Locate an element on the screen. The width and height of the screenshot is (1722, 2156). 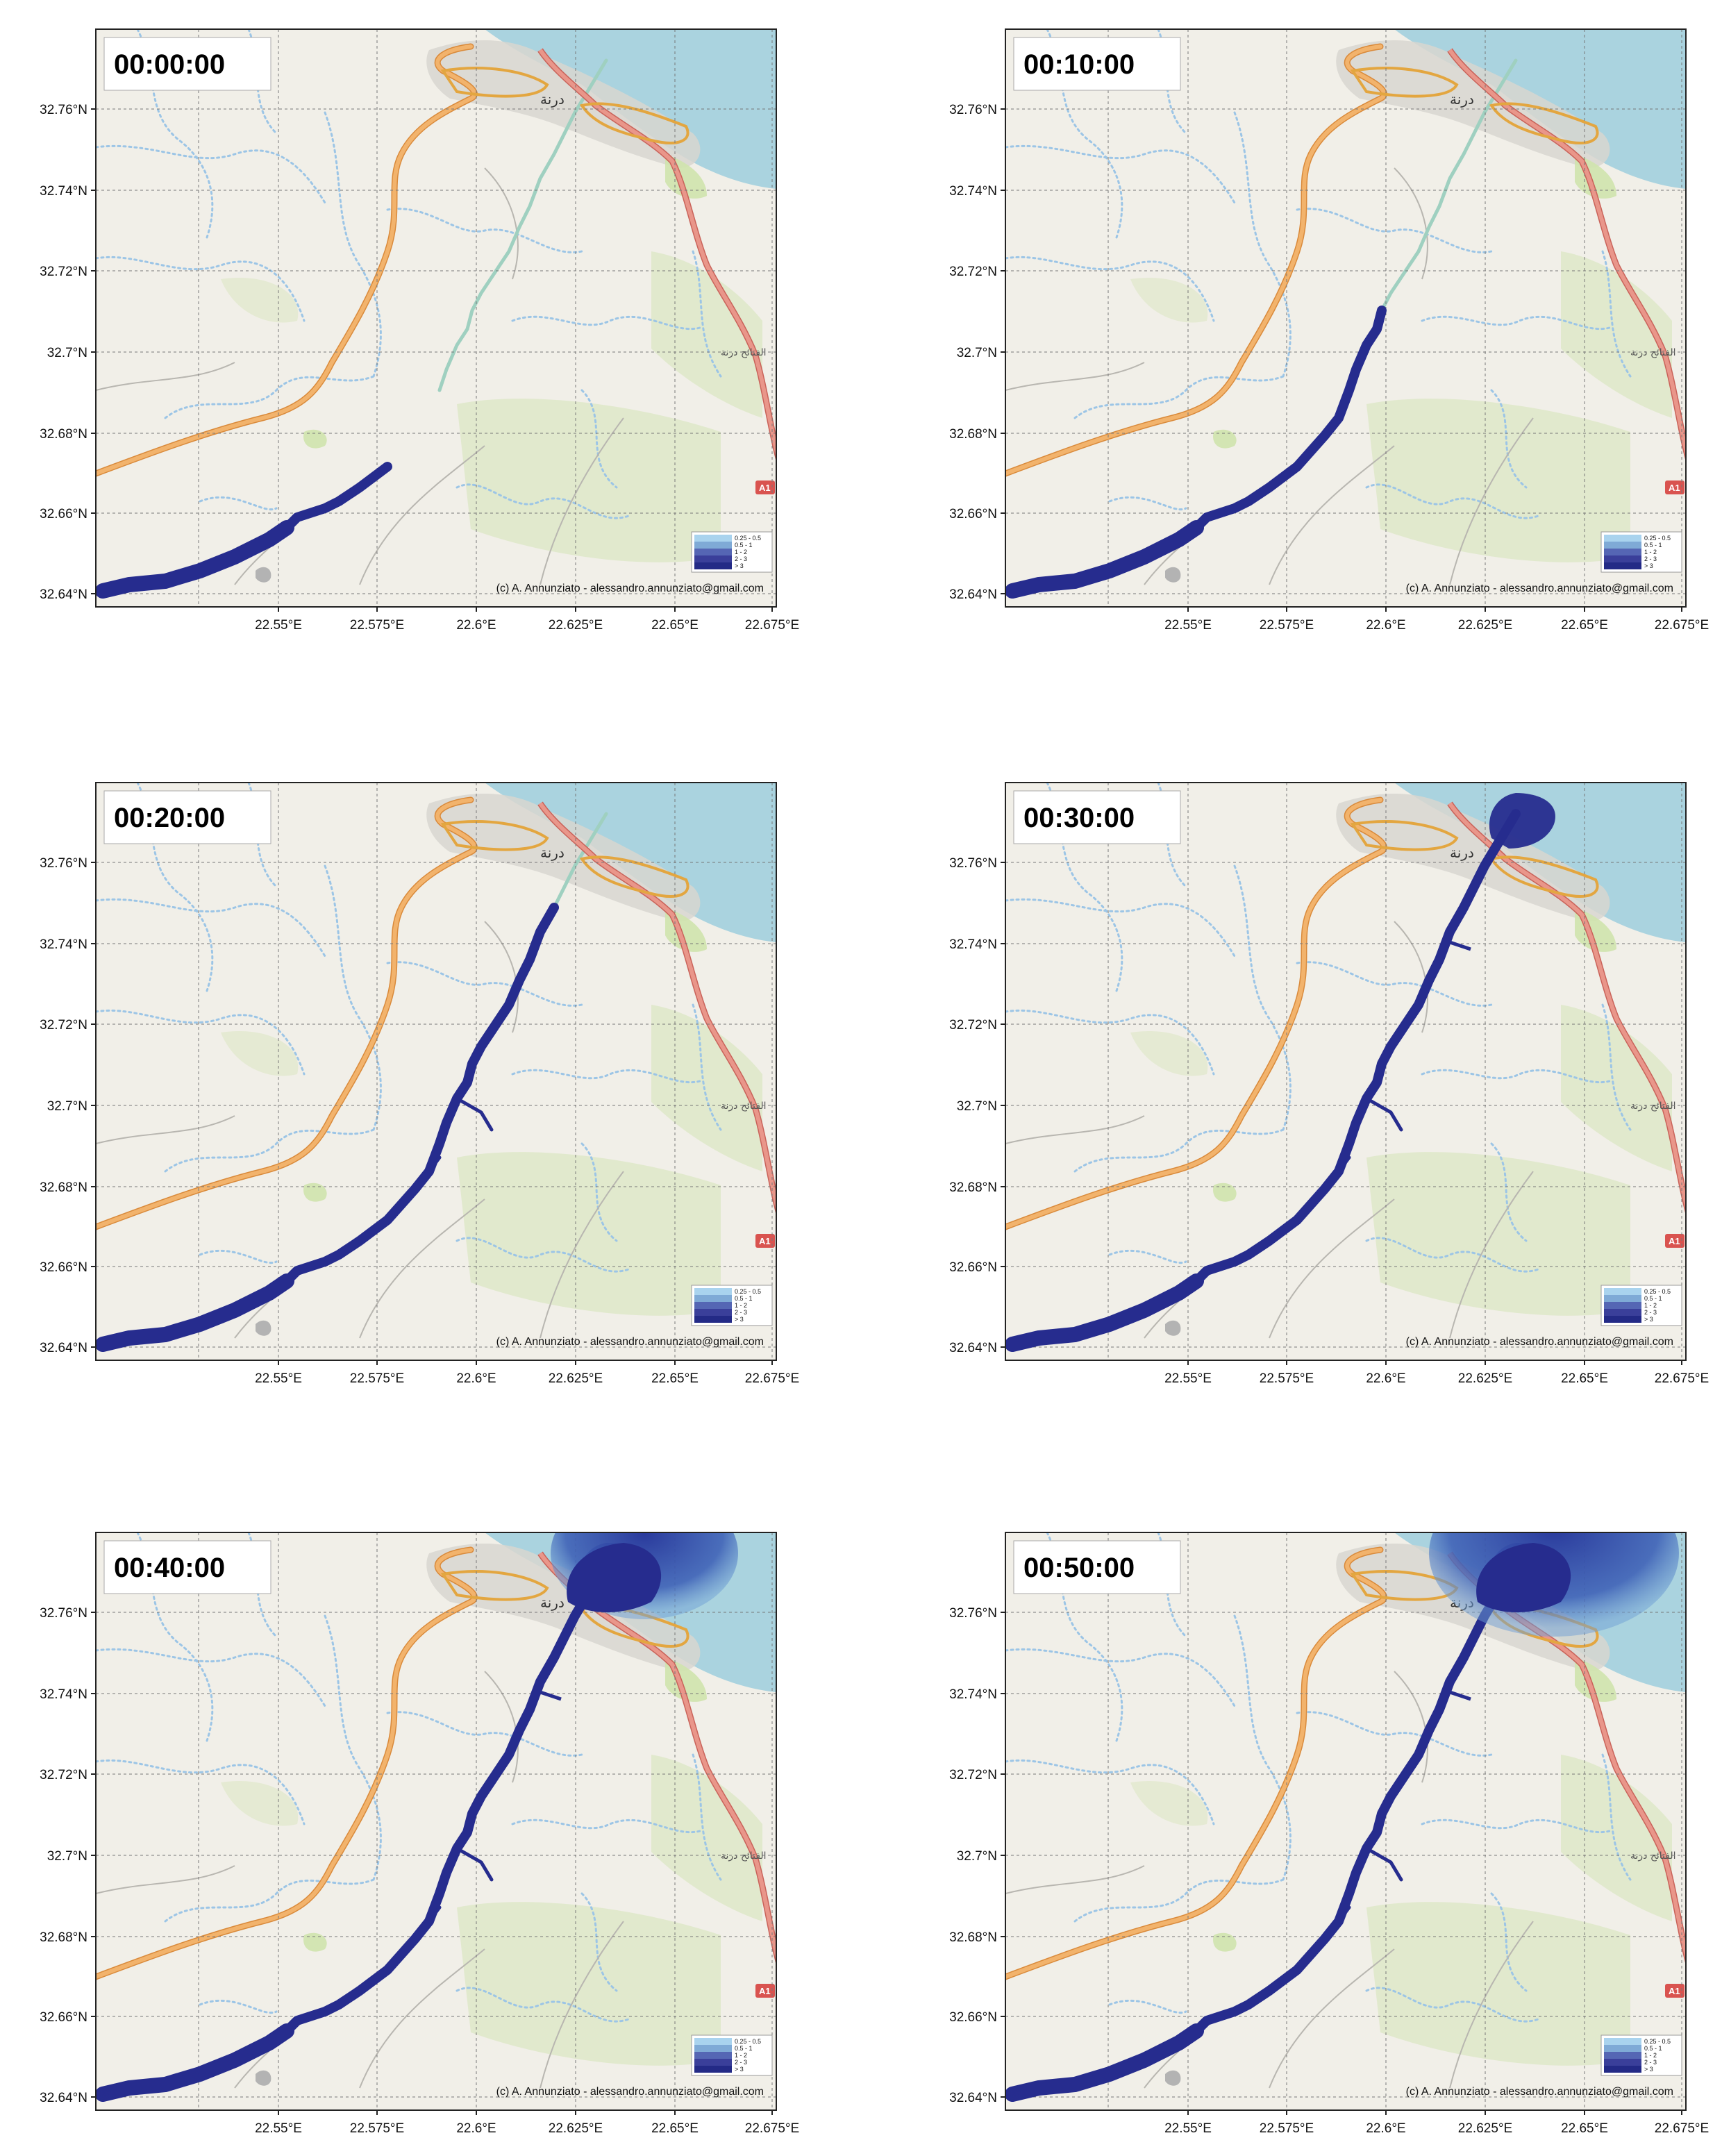
road-shield-a1: A1 is located at coordinates (765, 1241).